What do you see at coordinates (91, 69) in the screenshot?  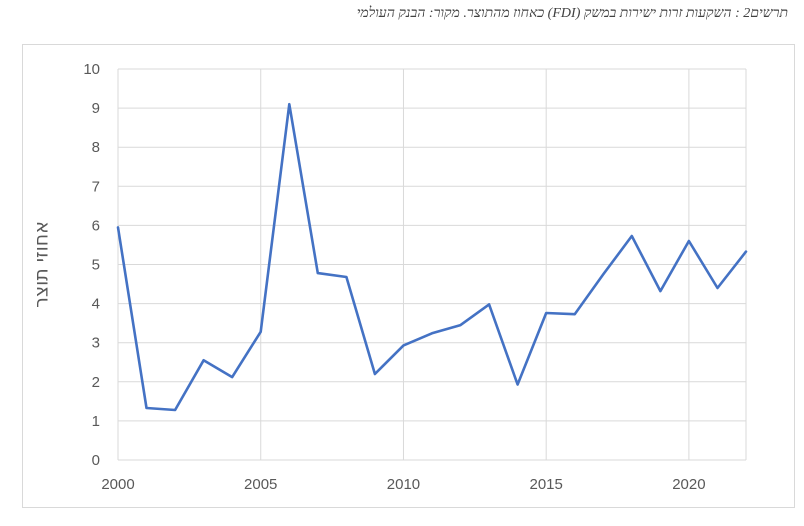 I see `y-tick-label: 10` at bounding box center [91, 69].